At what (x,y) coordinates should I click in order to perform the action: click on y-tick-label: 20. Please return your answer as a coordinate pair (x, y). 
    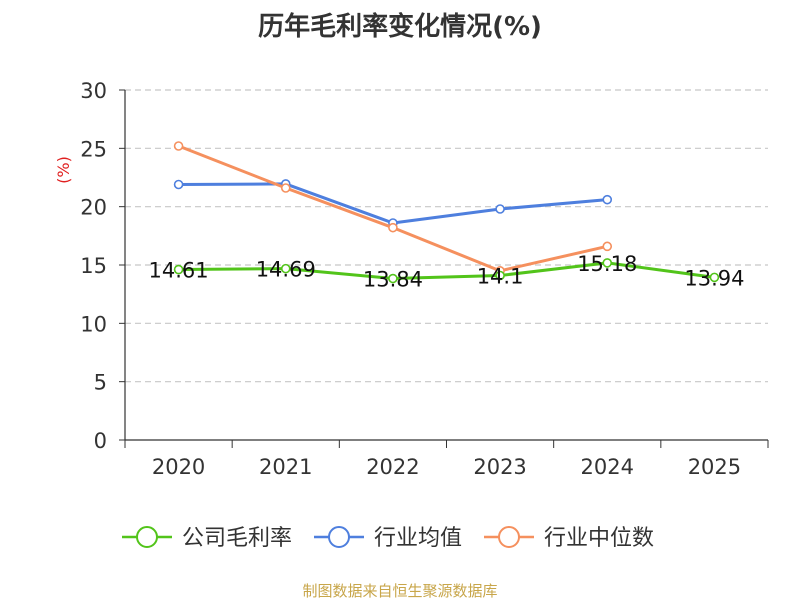
    Looking at the image, I should click on (93, 208).